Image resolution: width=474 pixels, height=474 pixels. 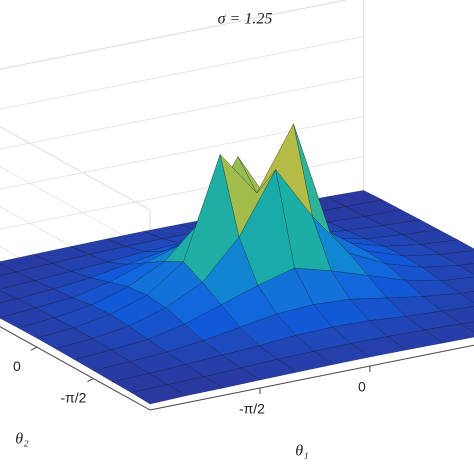 I want to click on y-axis-label: θ₂, so click(x=22, y=439).